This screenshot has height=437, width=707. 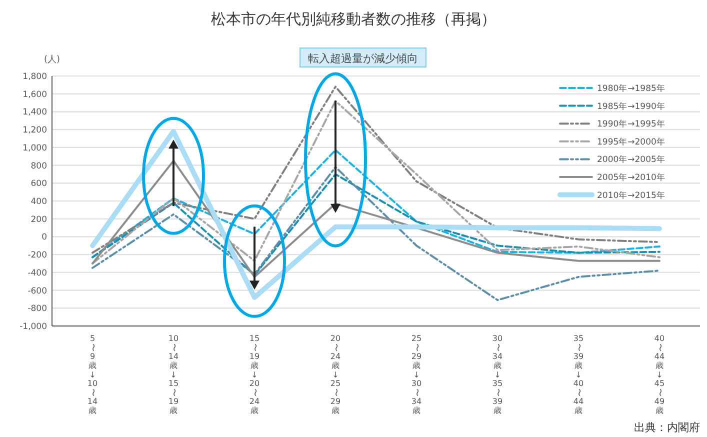 What do you see at coordinates (631, 106) in the screenshot?
I see `legend-label: 1985年→1990年` at bounding box center [631, 106].